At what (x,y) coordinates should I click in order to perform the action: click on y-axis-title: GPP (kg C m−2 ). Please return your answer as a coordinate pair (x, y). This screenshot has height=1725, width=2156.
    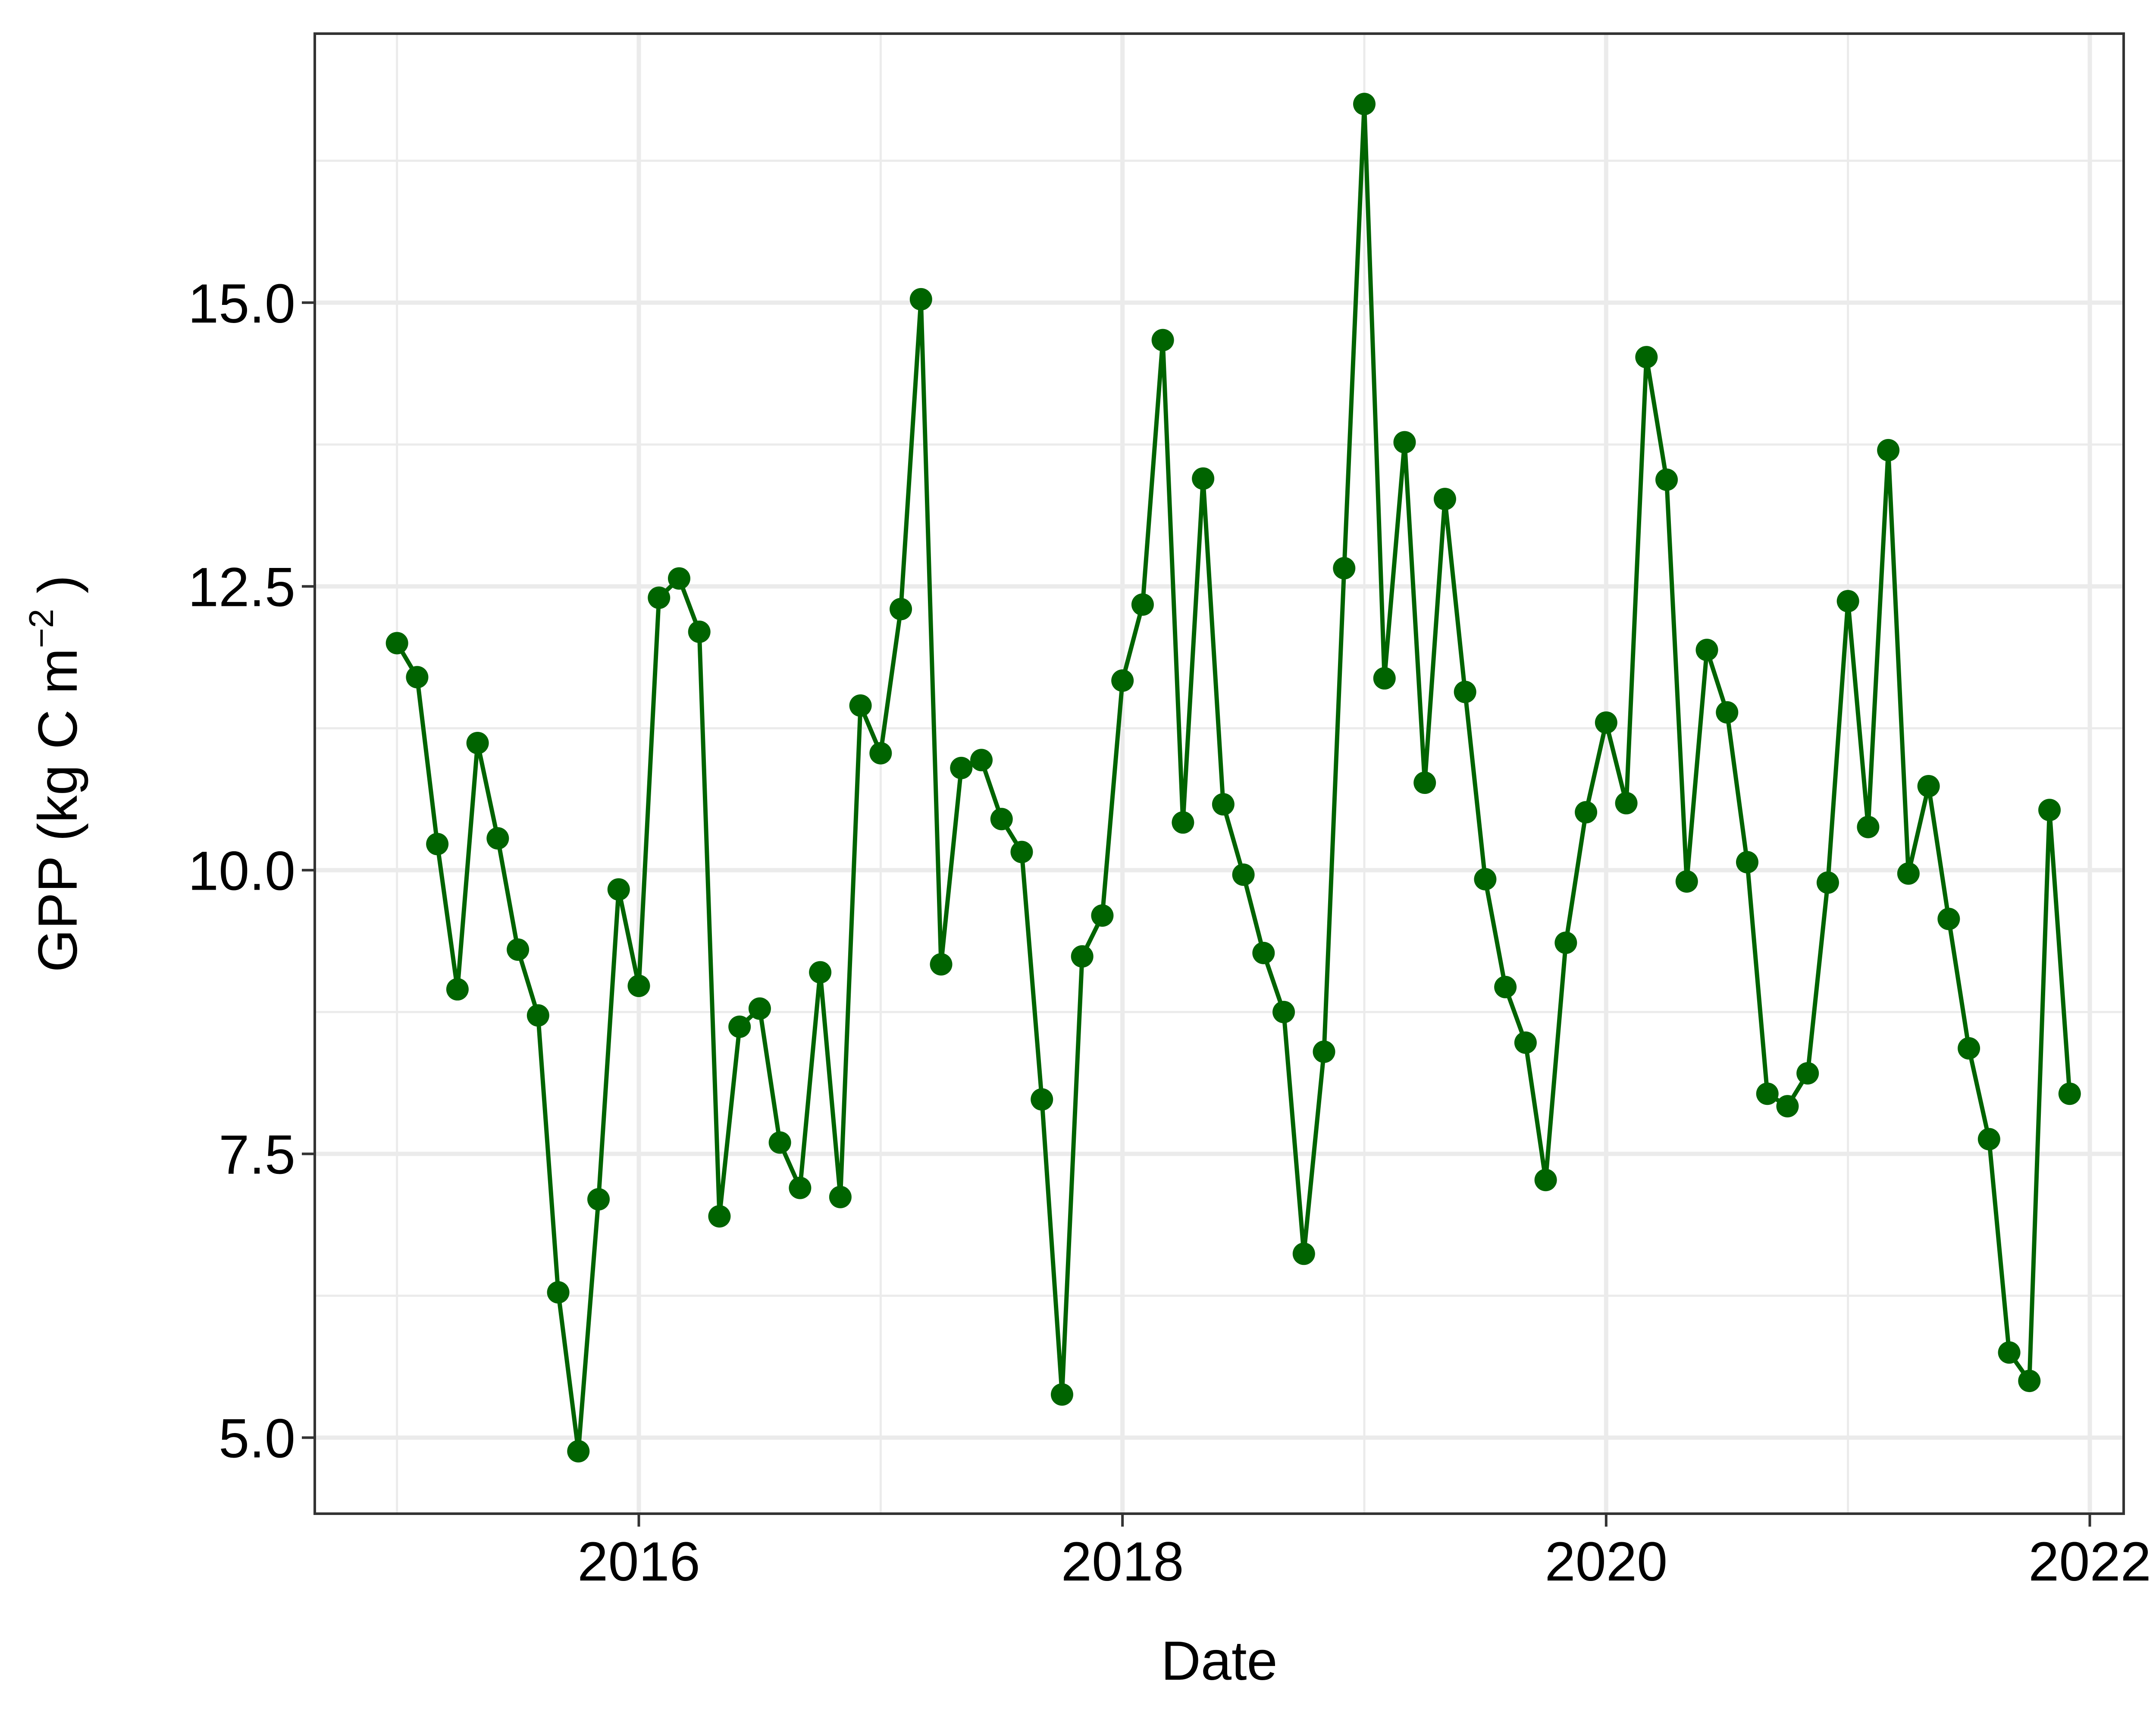
    Looking at the image, I should click on (55, 774).